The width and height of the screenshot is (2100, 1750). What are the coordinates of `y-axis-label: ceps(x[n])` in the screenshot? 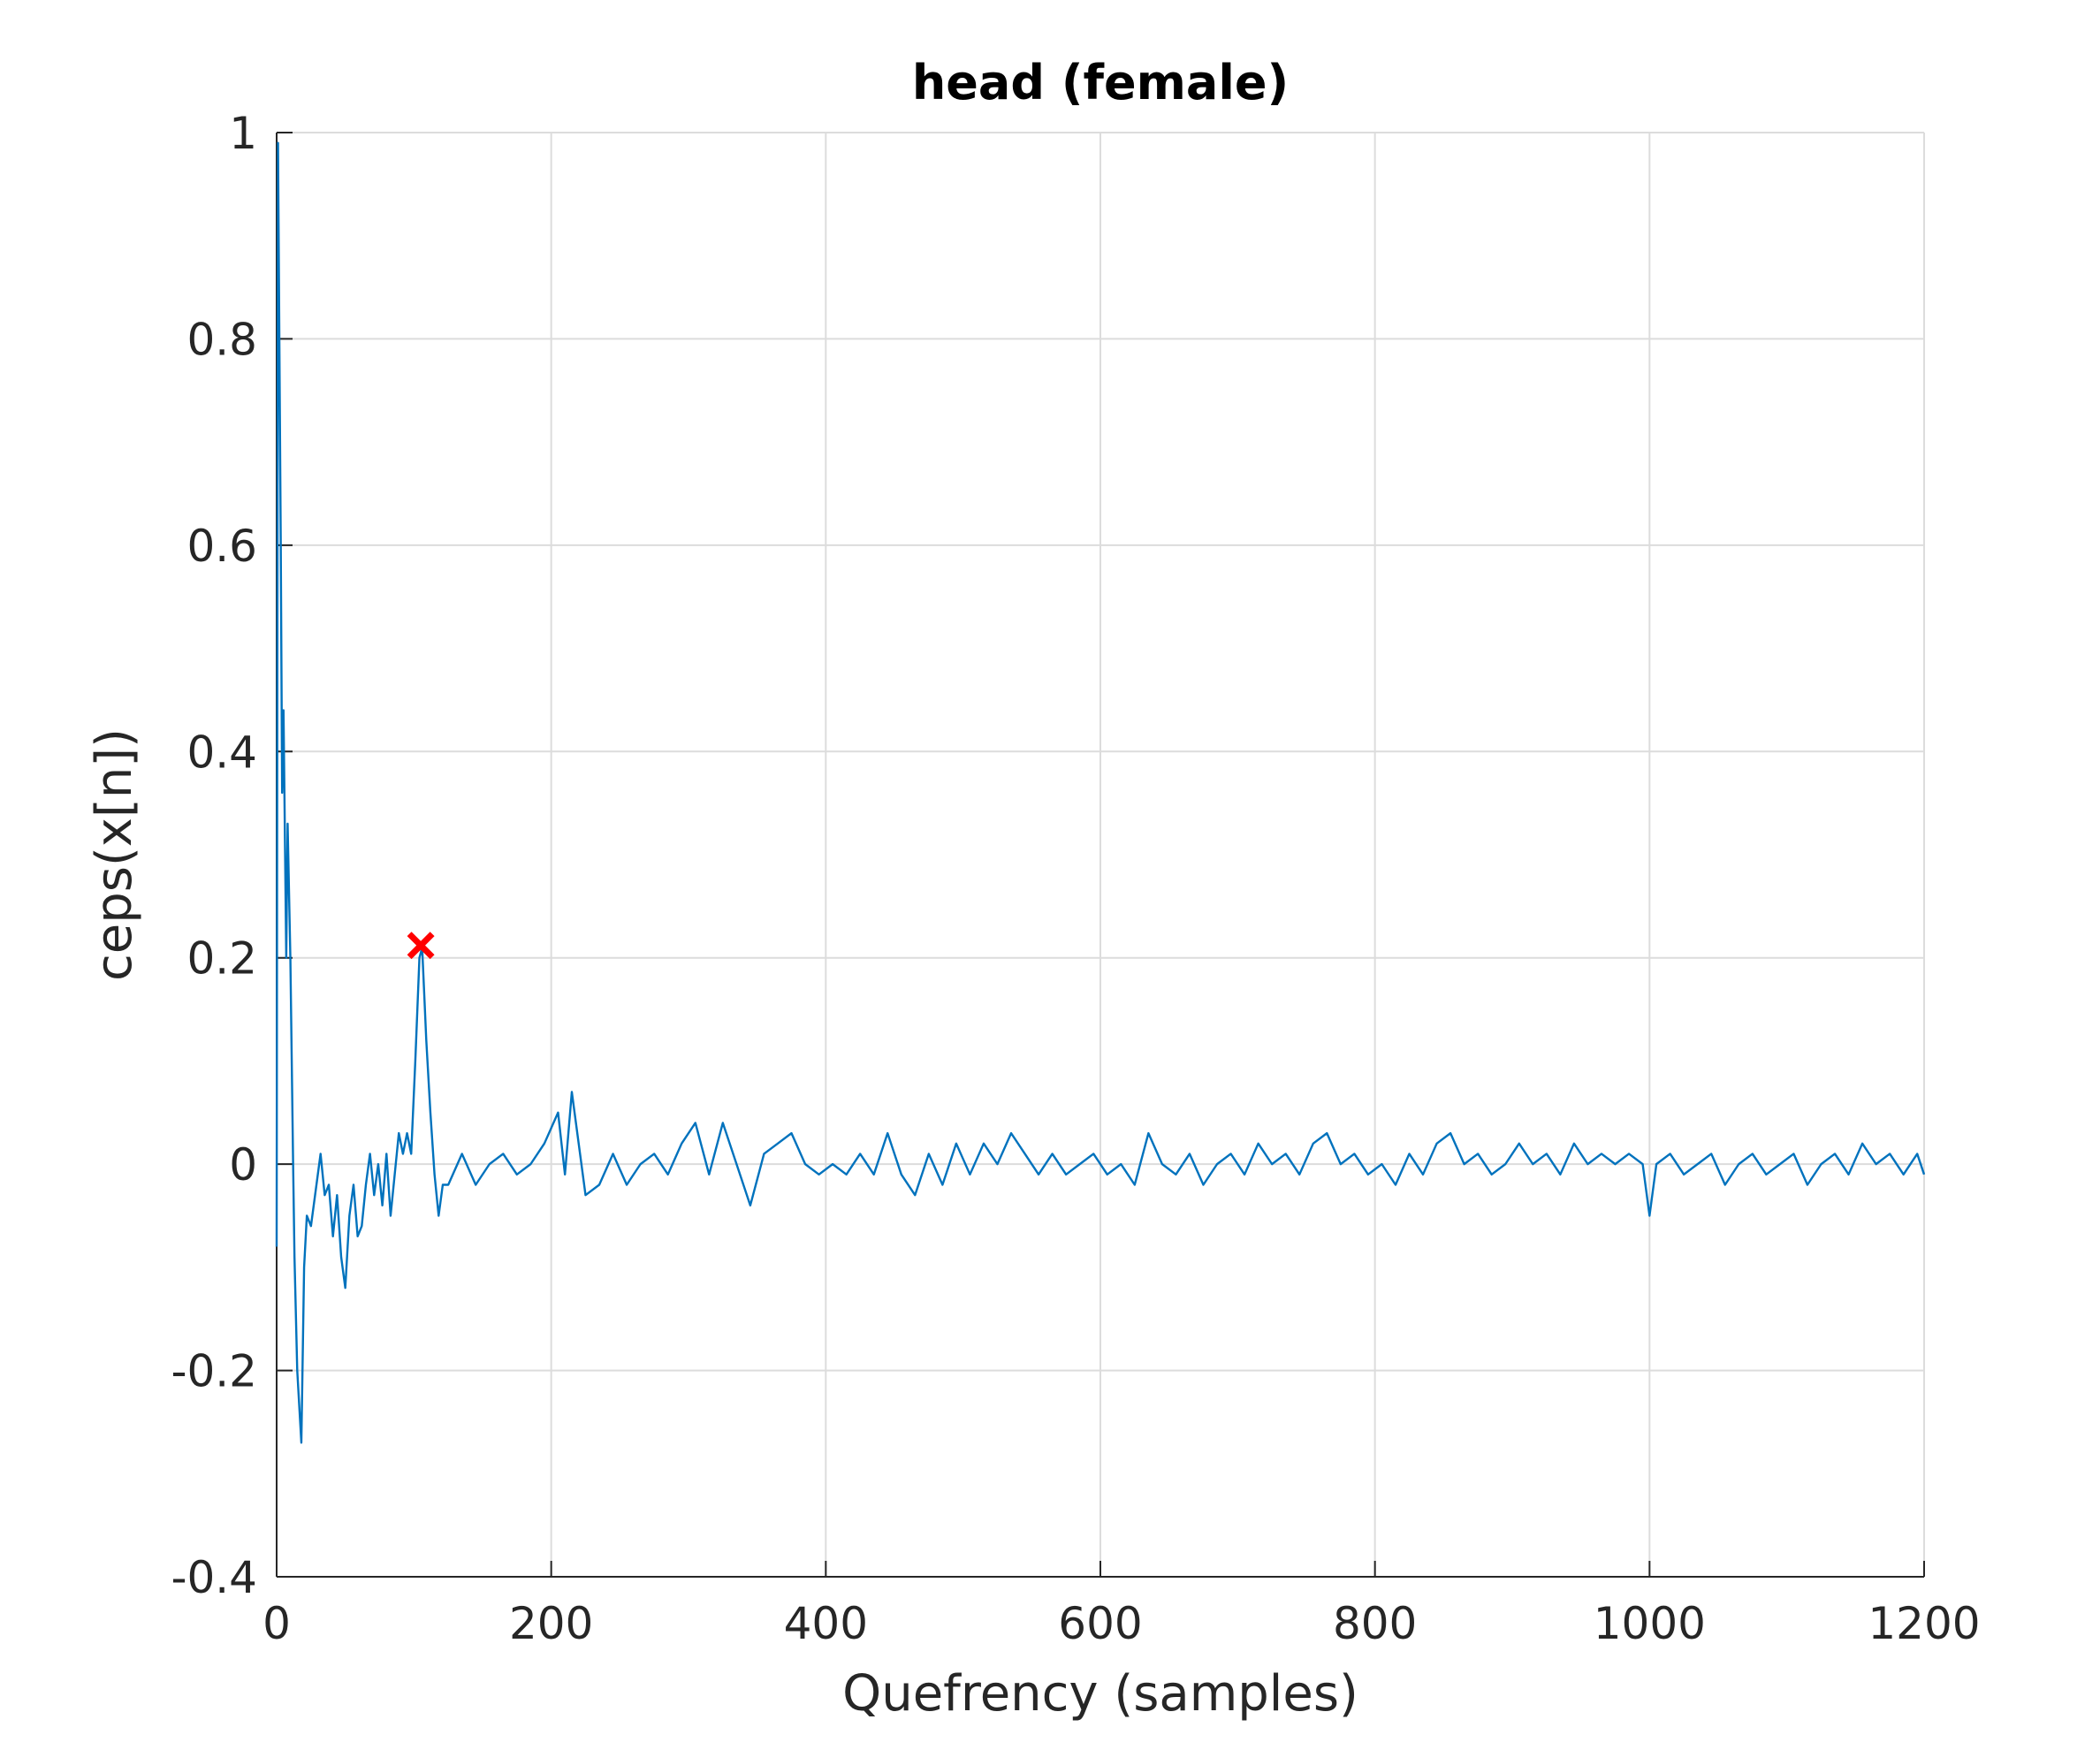 It's located at (114, 854).